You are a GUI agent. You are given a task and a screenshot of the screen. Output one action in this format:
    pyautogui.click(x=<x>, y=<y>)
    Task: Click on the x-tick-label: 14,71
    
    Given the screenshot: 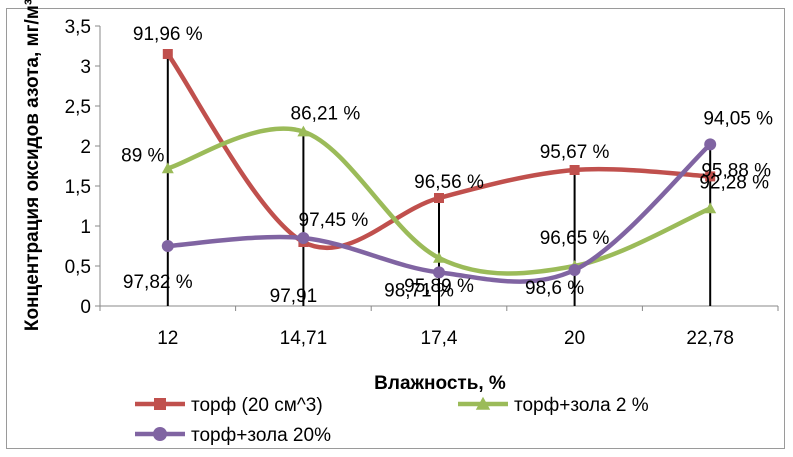 What is the action you would take?
    pyautogui.click(x=304, y=338)
    